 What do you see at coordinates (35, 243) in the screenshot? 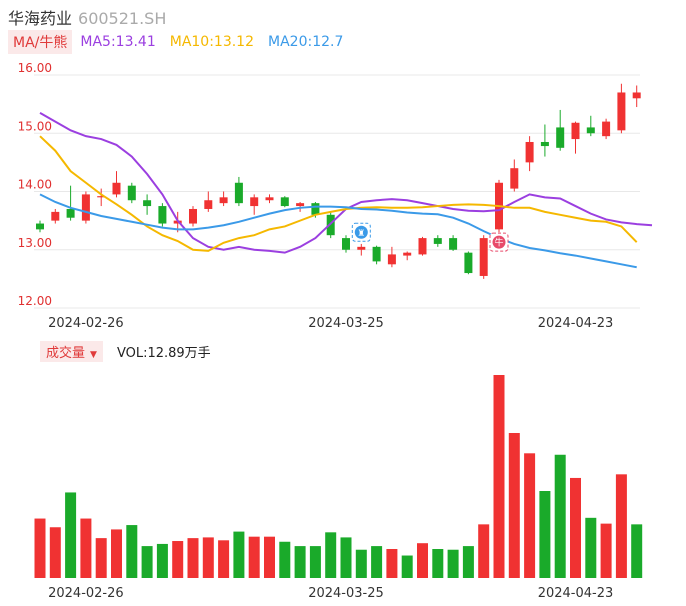
I see `price-tick-label: 13.00` at bounding box center [35, 243].